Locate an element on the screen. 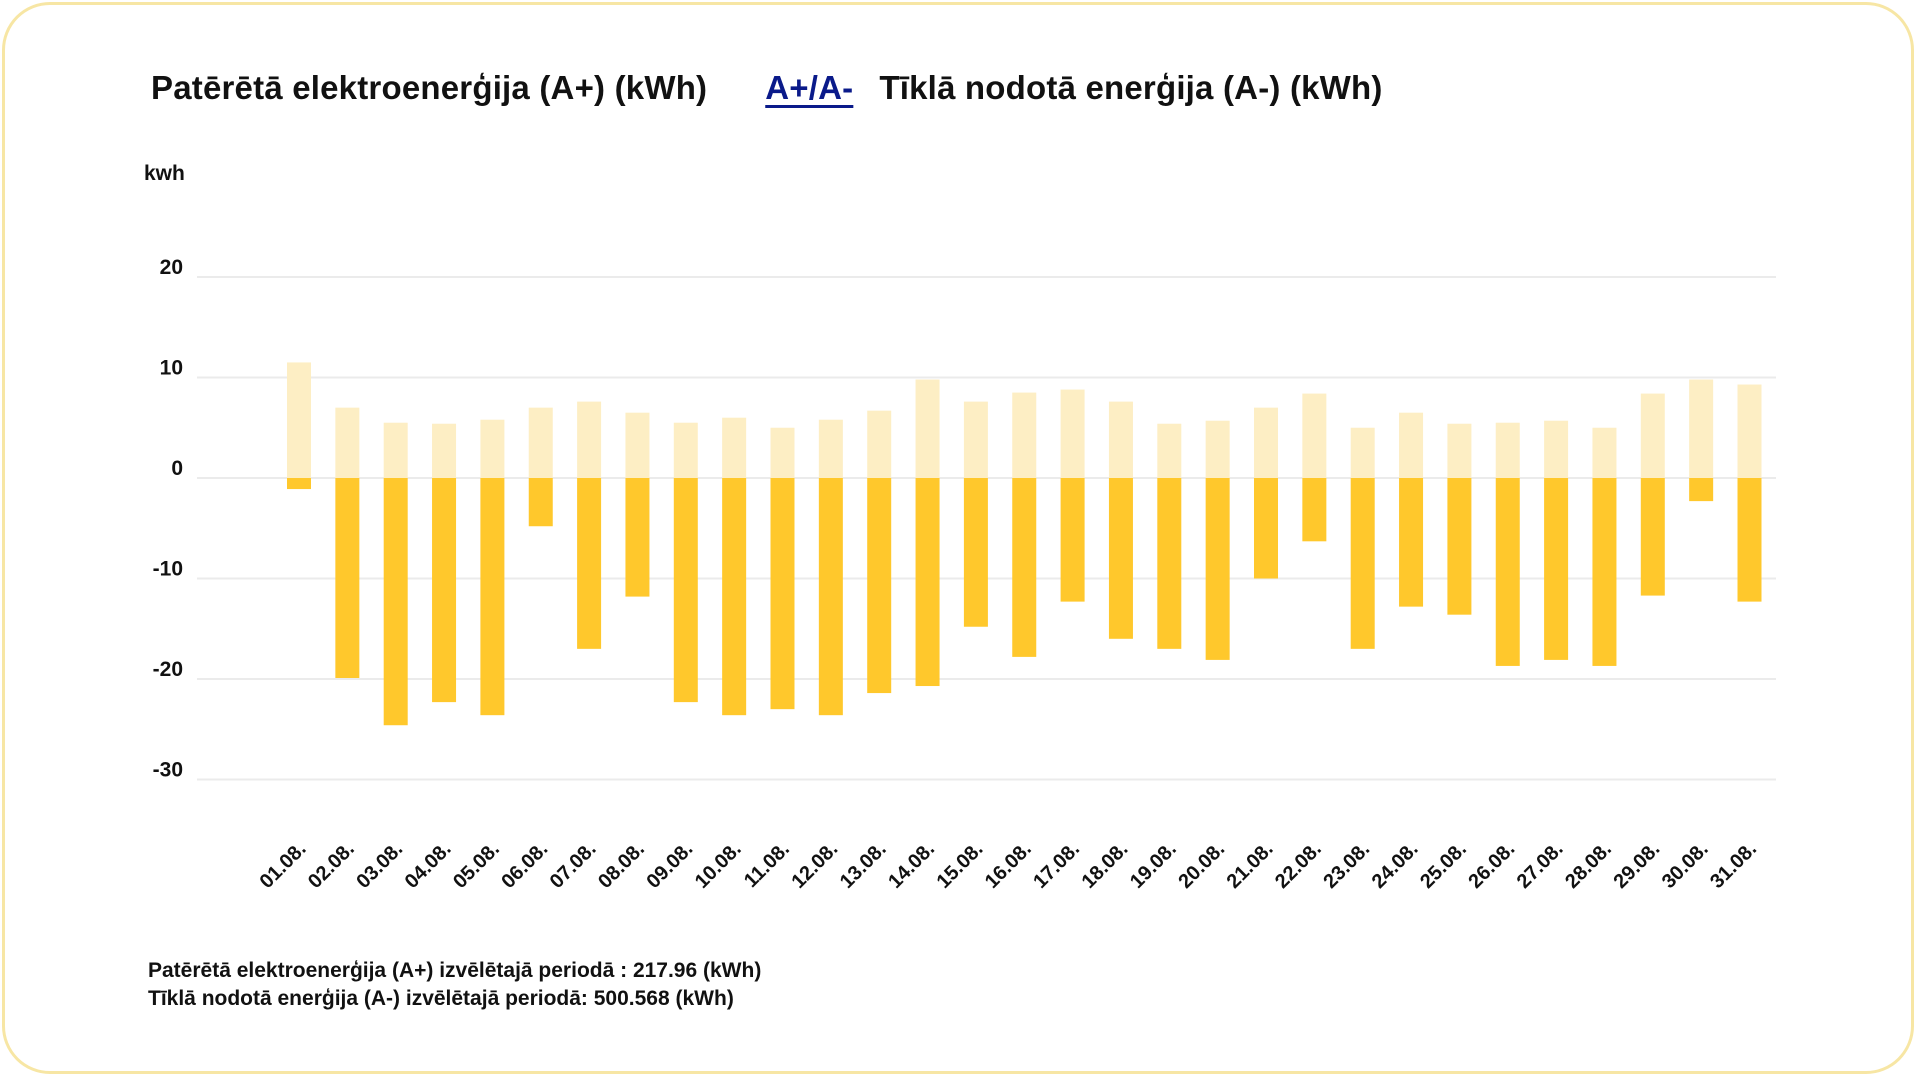 The height and width of the screenshot is (1080, 1920). x-tick-label: 27.08. is located at coordinates (1540, 865).